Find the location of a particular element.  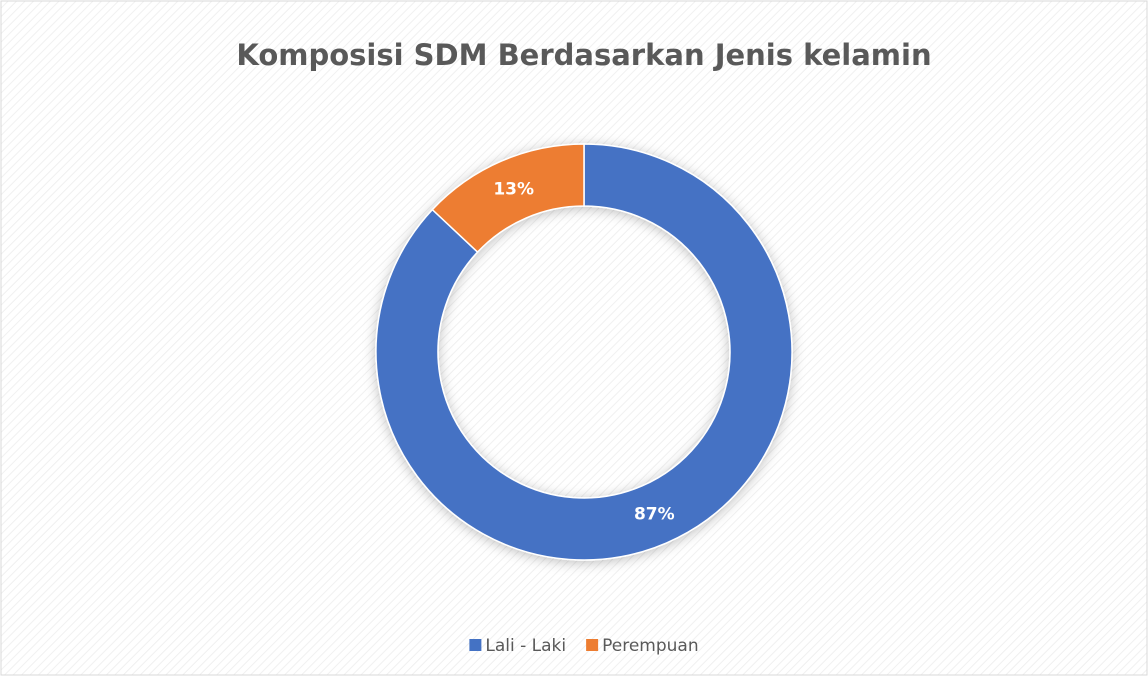

data-label: 13% is located at coordinates (513, 190).